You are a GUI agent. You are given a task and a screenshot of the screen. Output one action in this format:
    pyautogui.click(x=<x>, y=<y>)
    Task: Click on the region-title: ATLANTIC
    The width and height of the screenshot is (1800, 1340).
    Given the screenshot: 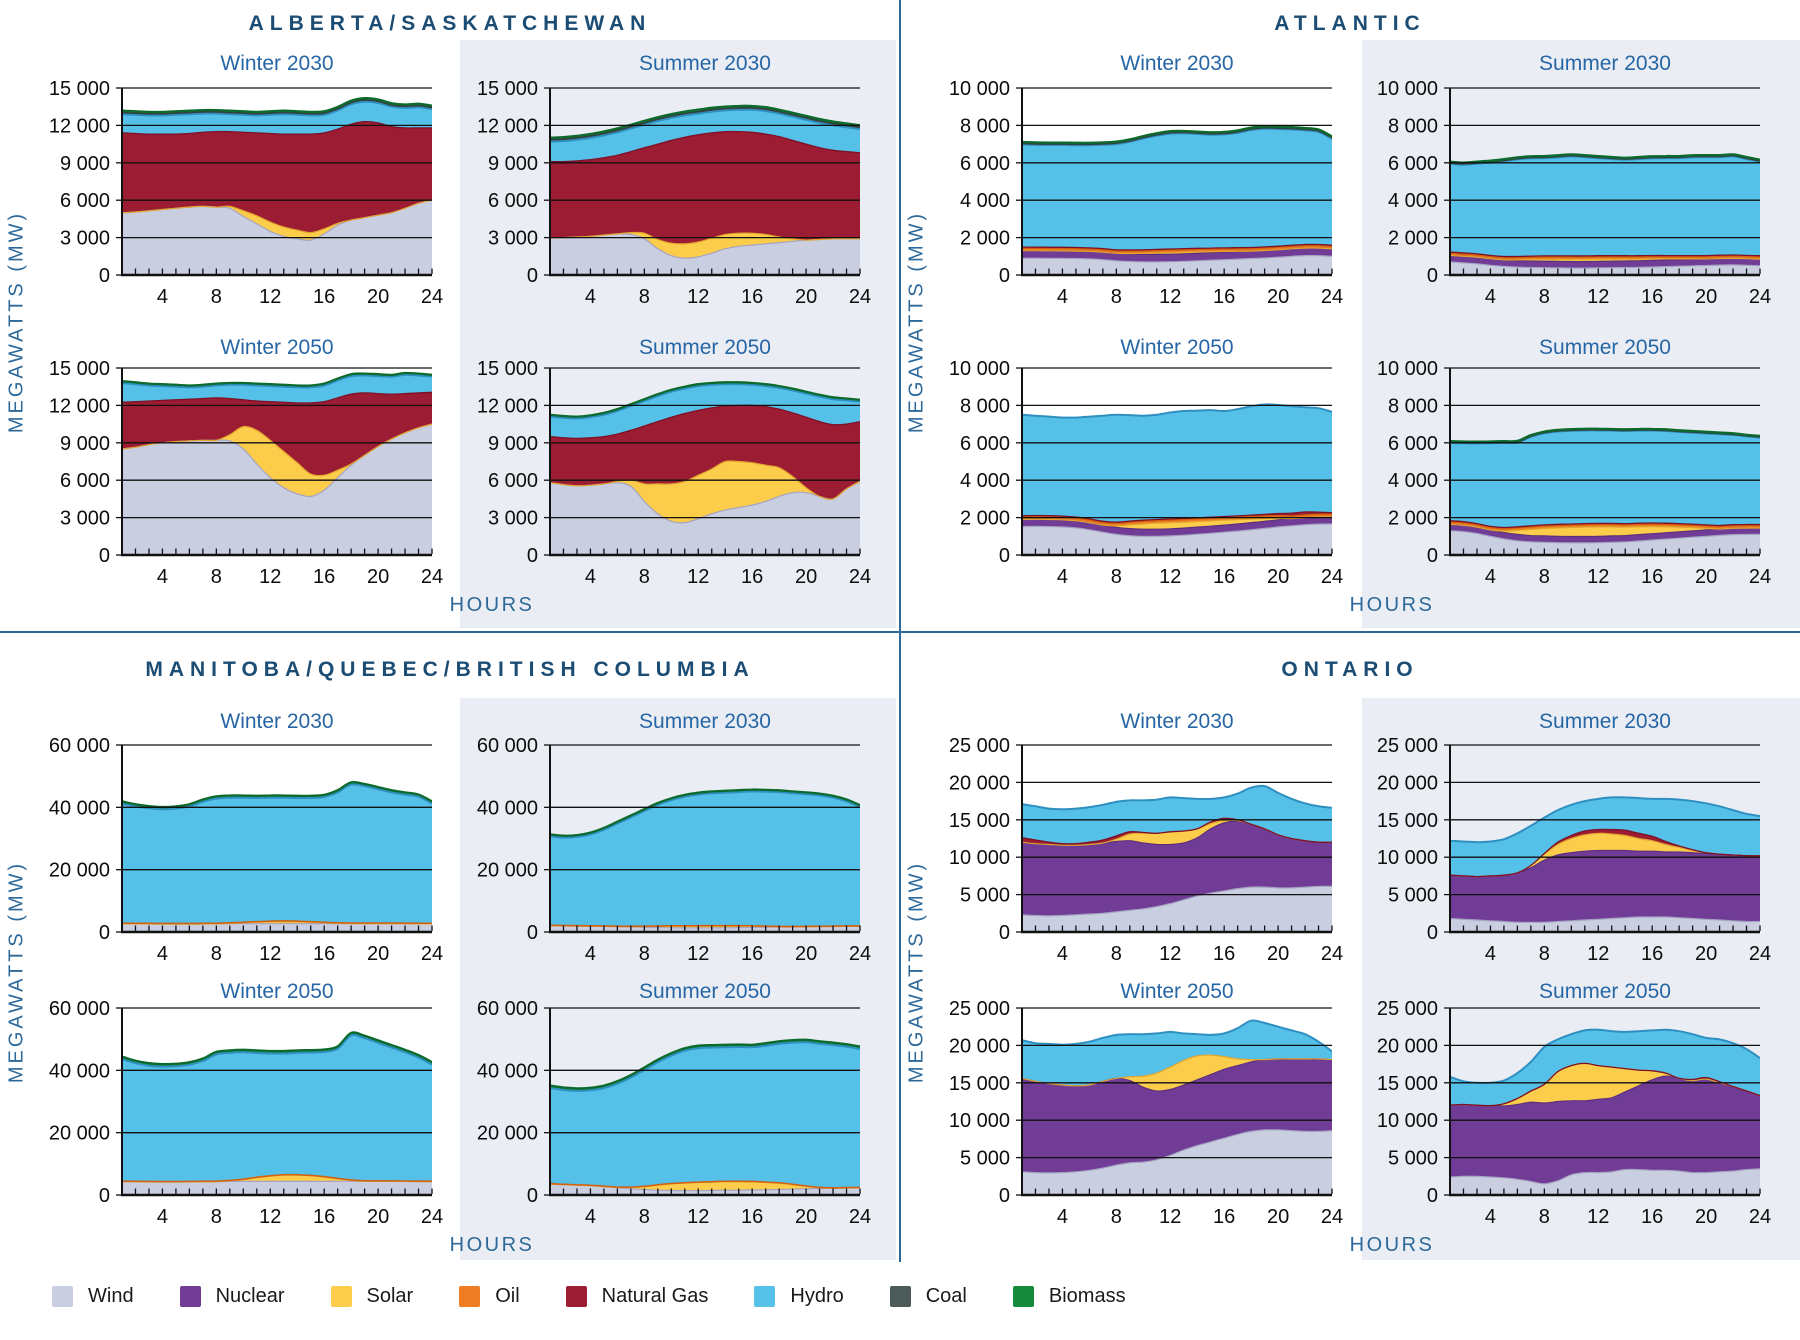 What is the action you would take?
    pyautogui.click(x=1350, y=23)
    